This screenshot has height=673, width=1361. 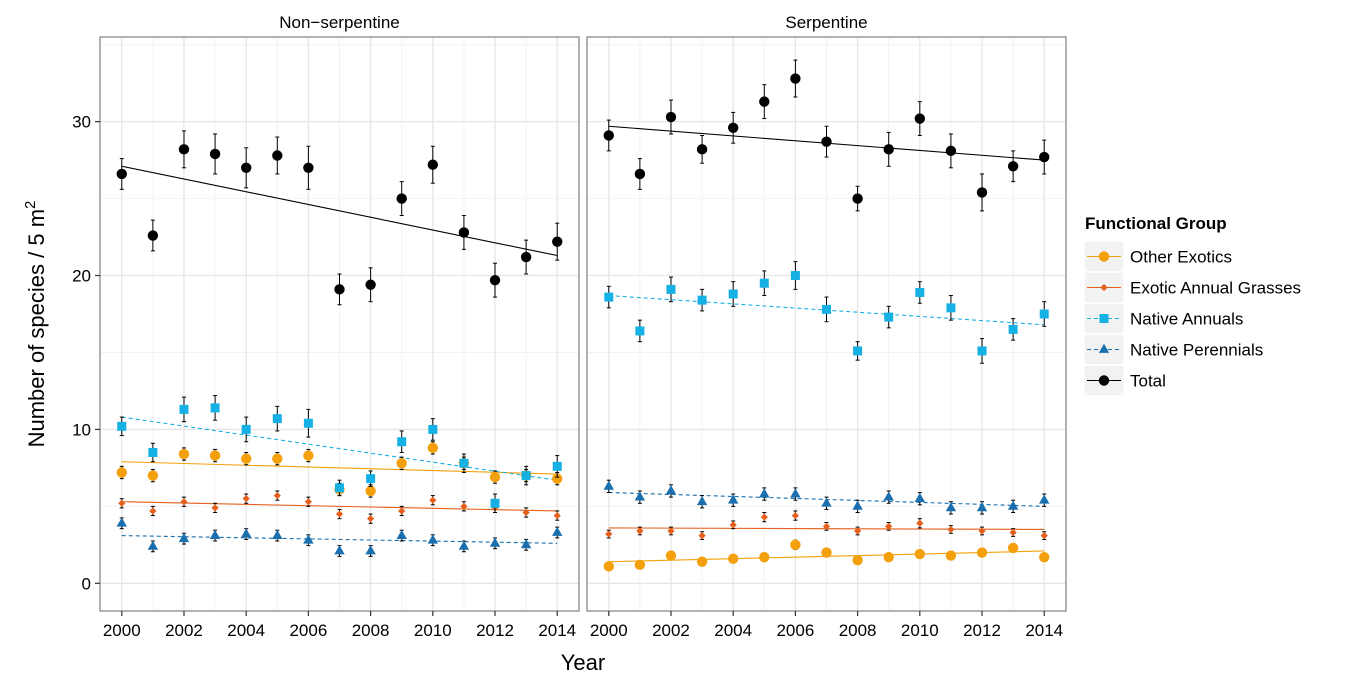 What do you see at coordinates (30, 205) in the screenshot?
I see `y-axis-label-superscript: 2` at bounding box center [30, 205].